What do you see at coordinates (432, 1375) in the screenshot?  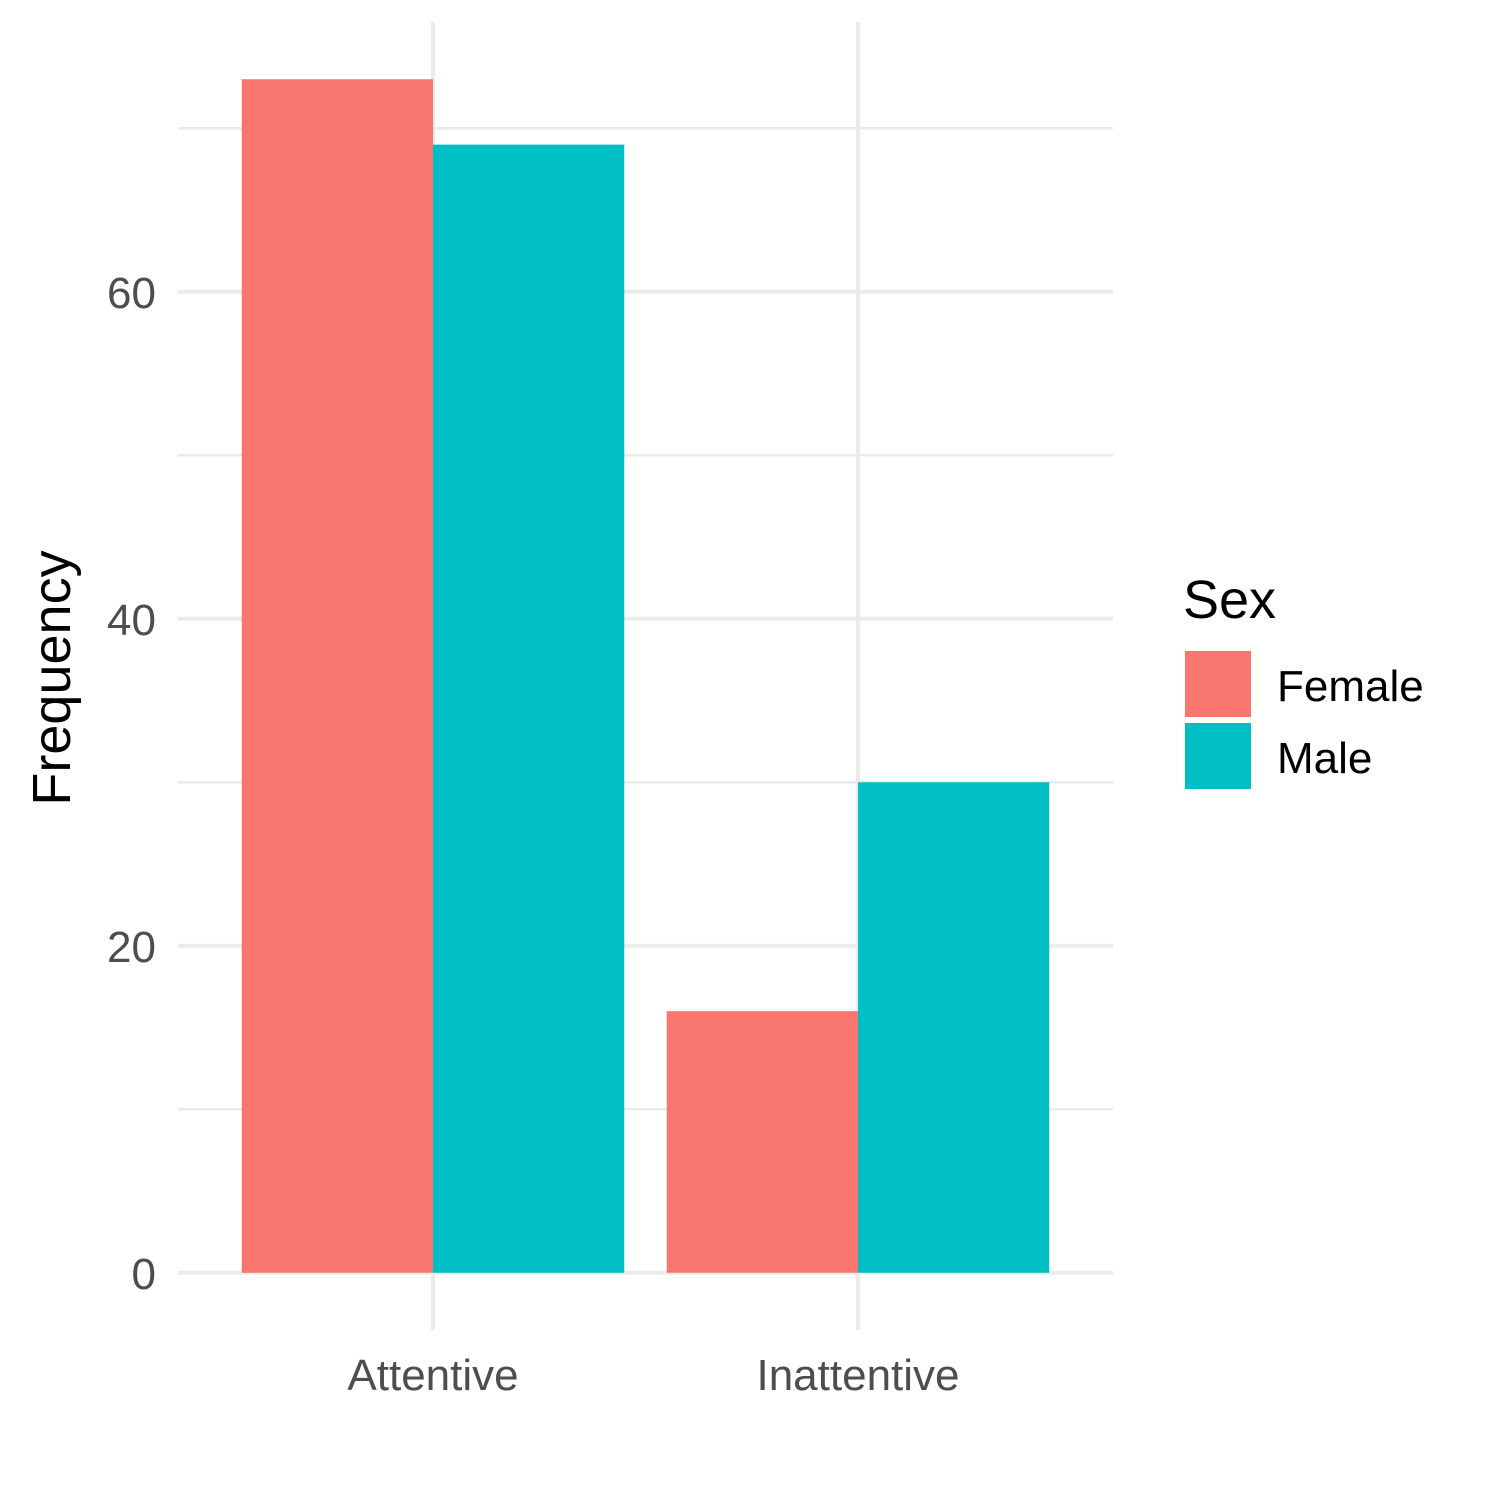 I see `x-tick-label: Attentive` at bounding box center [432, 1375].